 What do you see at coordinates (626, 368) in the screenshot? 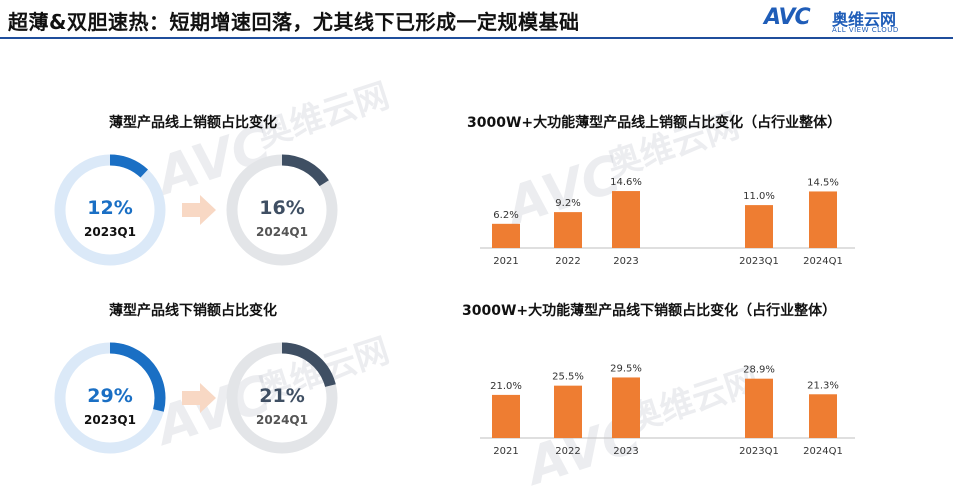
I see `bar-data-label: 29.5%` at bounding box center [626, 368].